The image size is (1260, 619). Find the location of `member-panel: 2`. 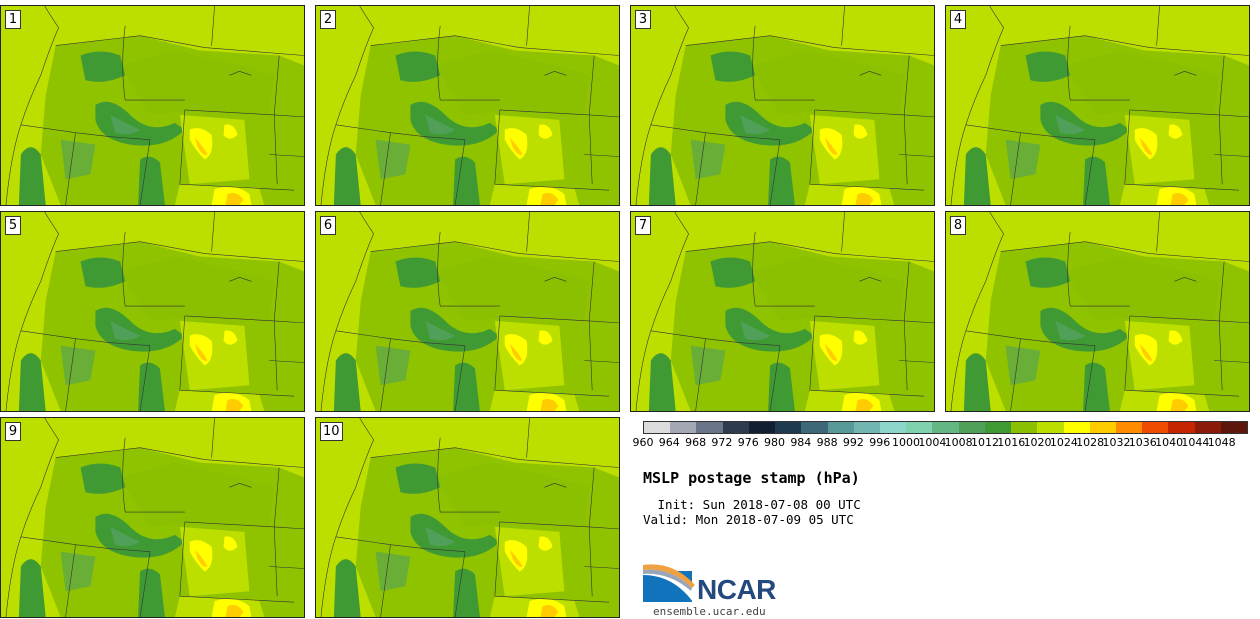

member-panel: 2 is located at coordinates (467, 105).